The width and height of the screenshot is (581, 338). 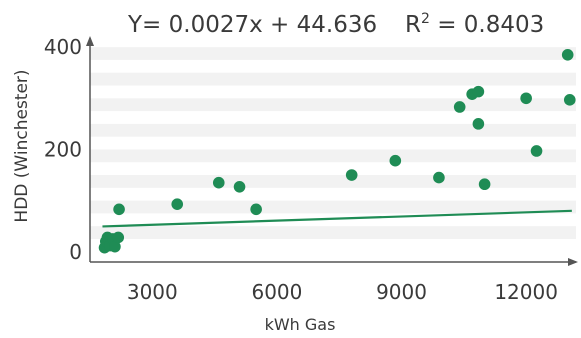 I want to click on x-tick-labels: 3000 6000 9000 12000, so click(x=342, y=292).